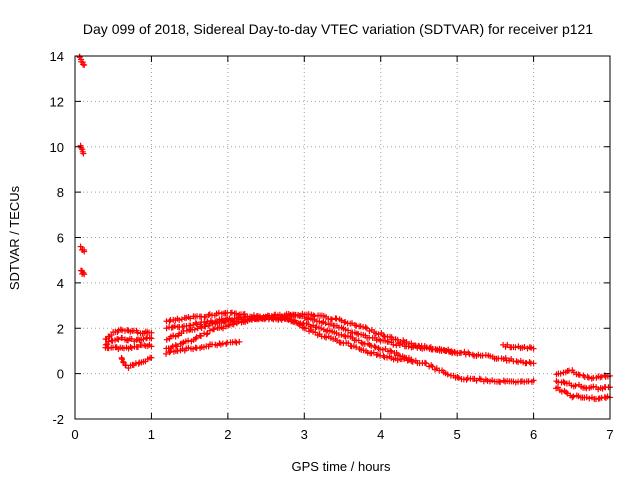 The height and width of the screenshot is (480, 640). Describe the element at coordinates (341, 466) in the screenshot. I see `x-axis-label: GPS time / hours` at that location.